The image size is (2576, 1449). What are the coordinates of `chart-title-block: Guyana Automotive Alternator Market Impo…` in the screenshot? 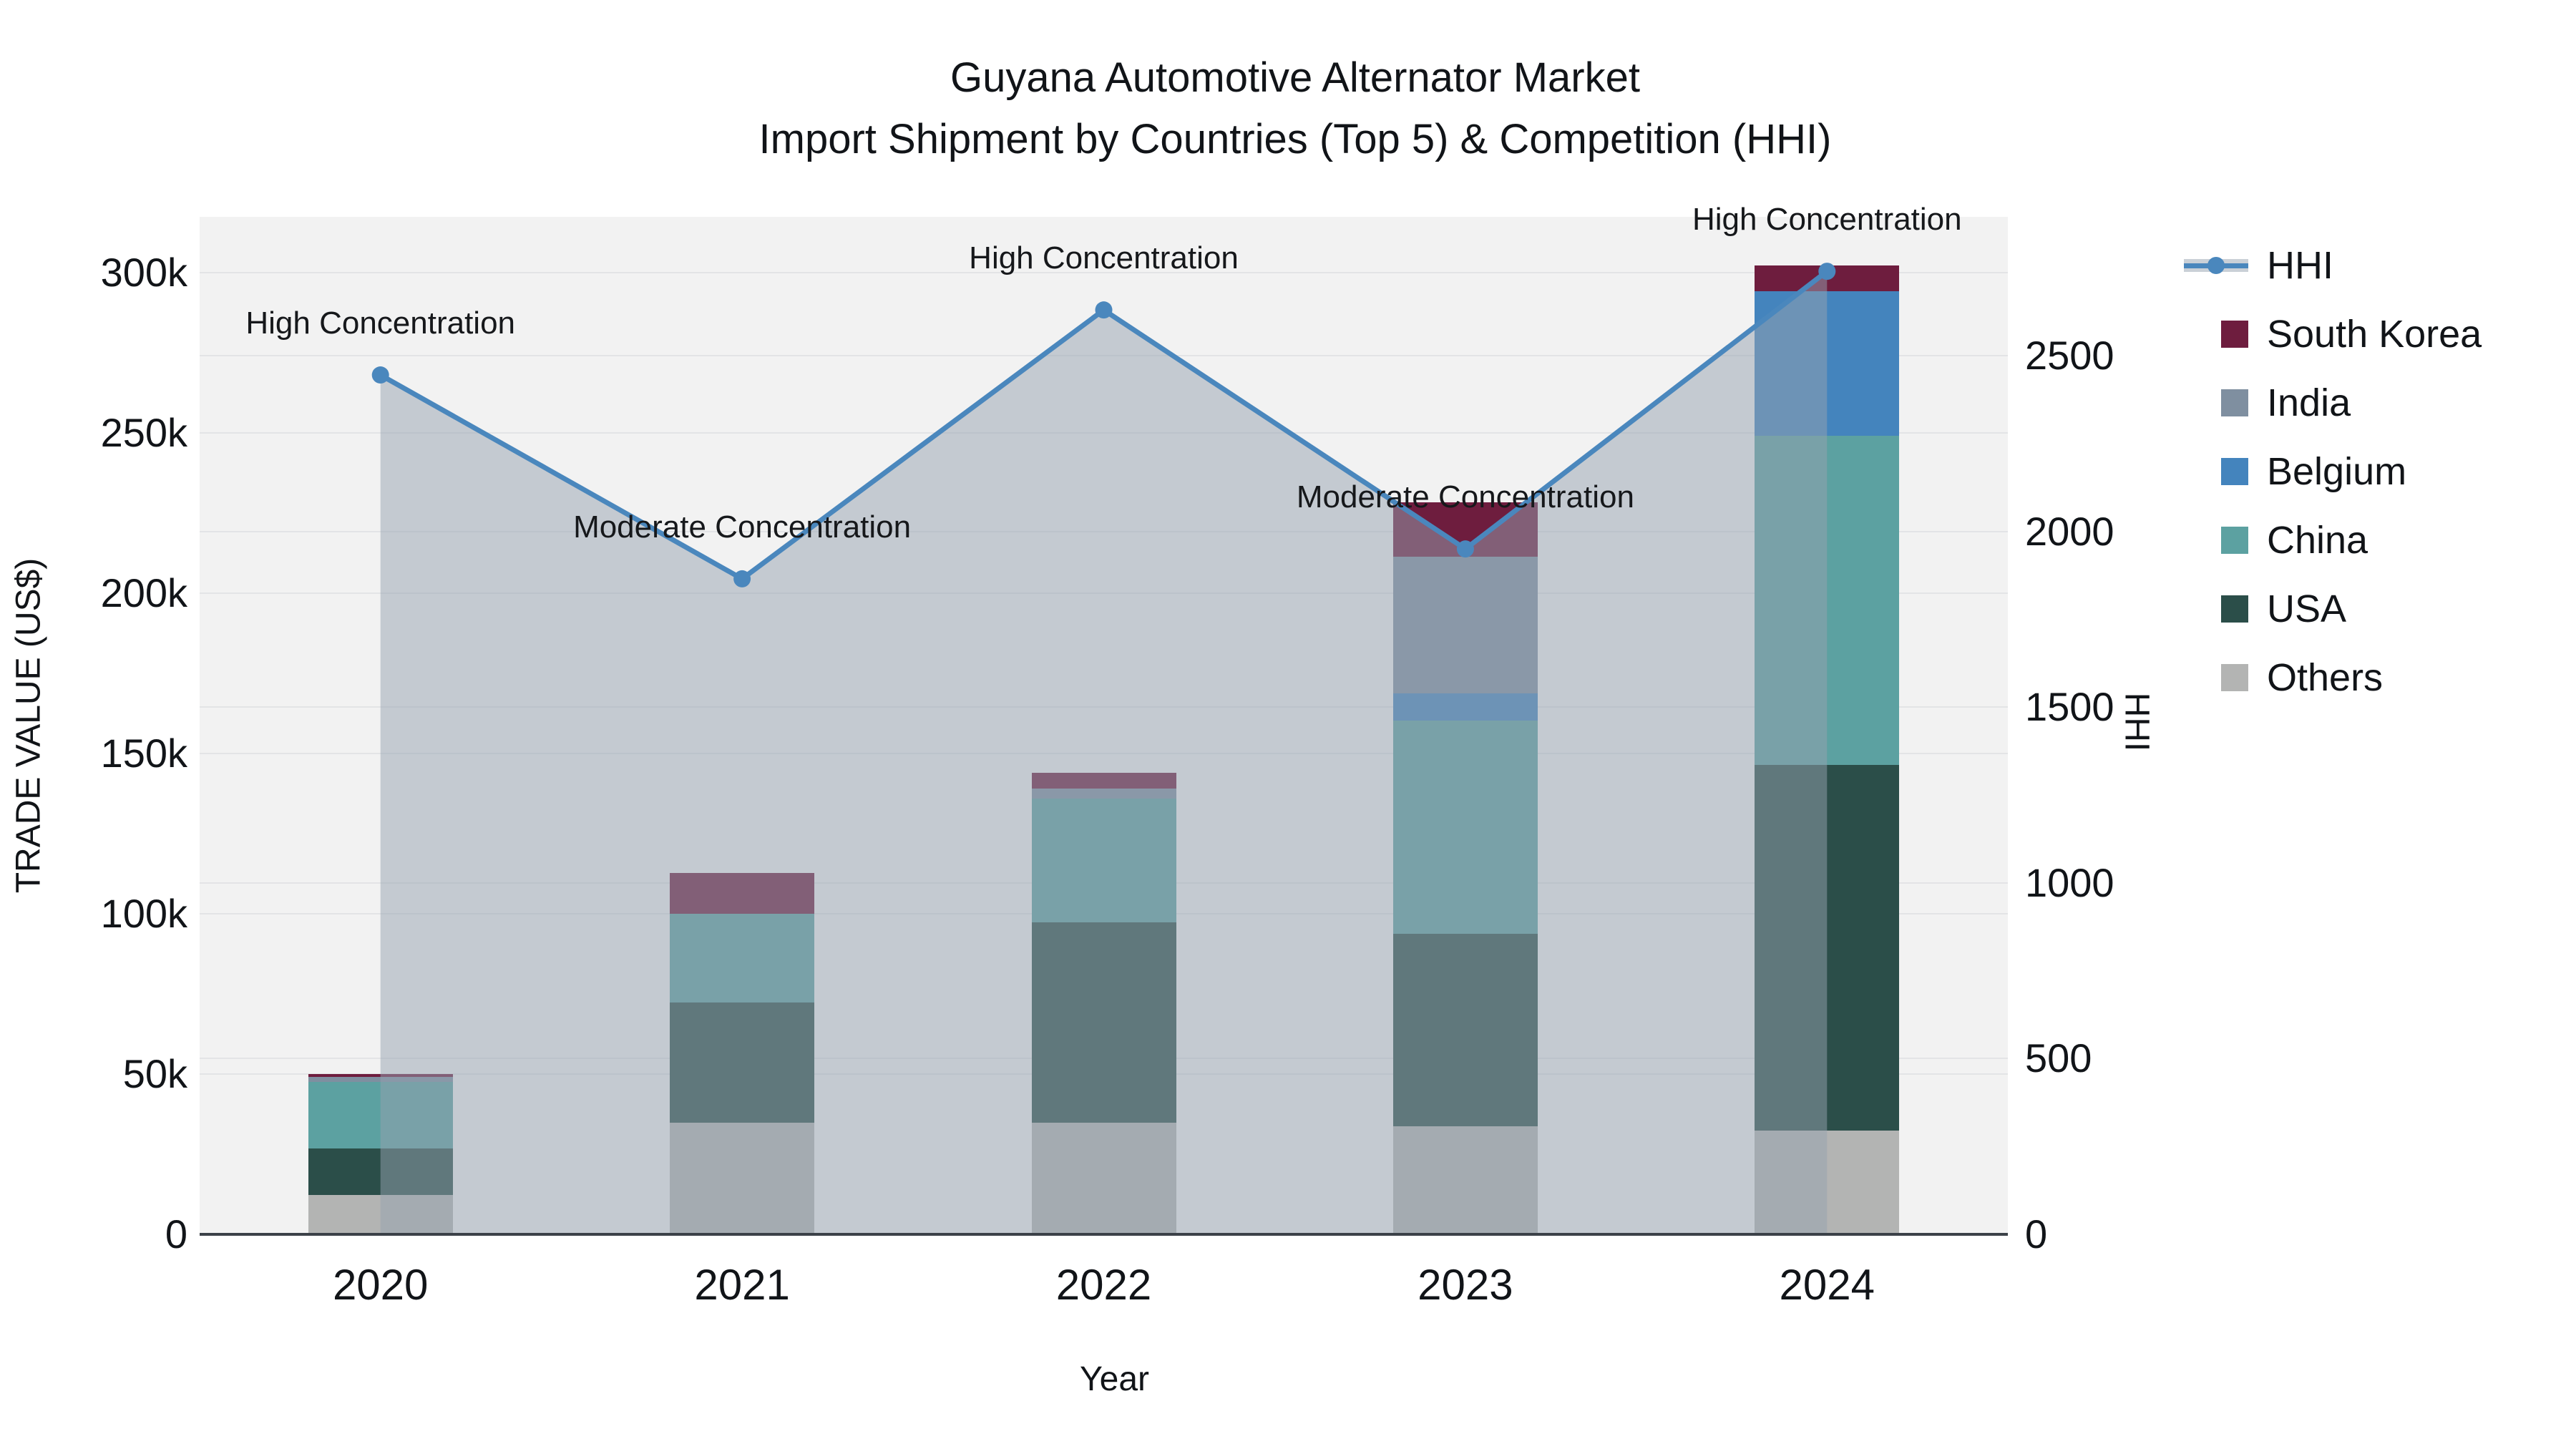 It's located at (1288, 108).